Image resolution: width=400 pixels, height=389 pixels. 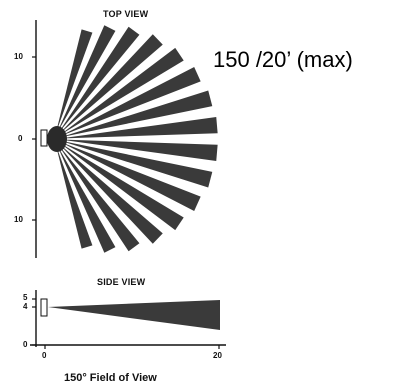 What do you see at coordinates (217, 355) in the screenshot?
I see `side-view-xtick-label-20: 20` at bounding box center [217, 355].